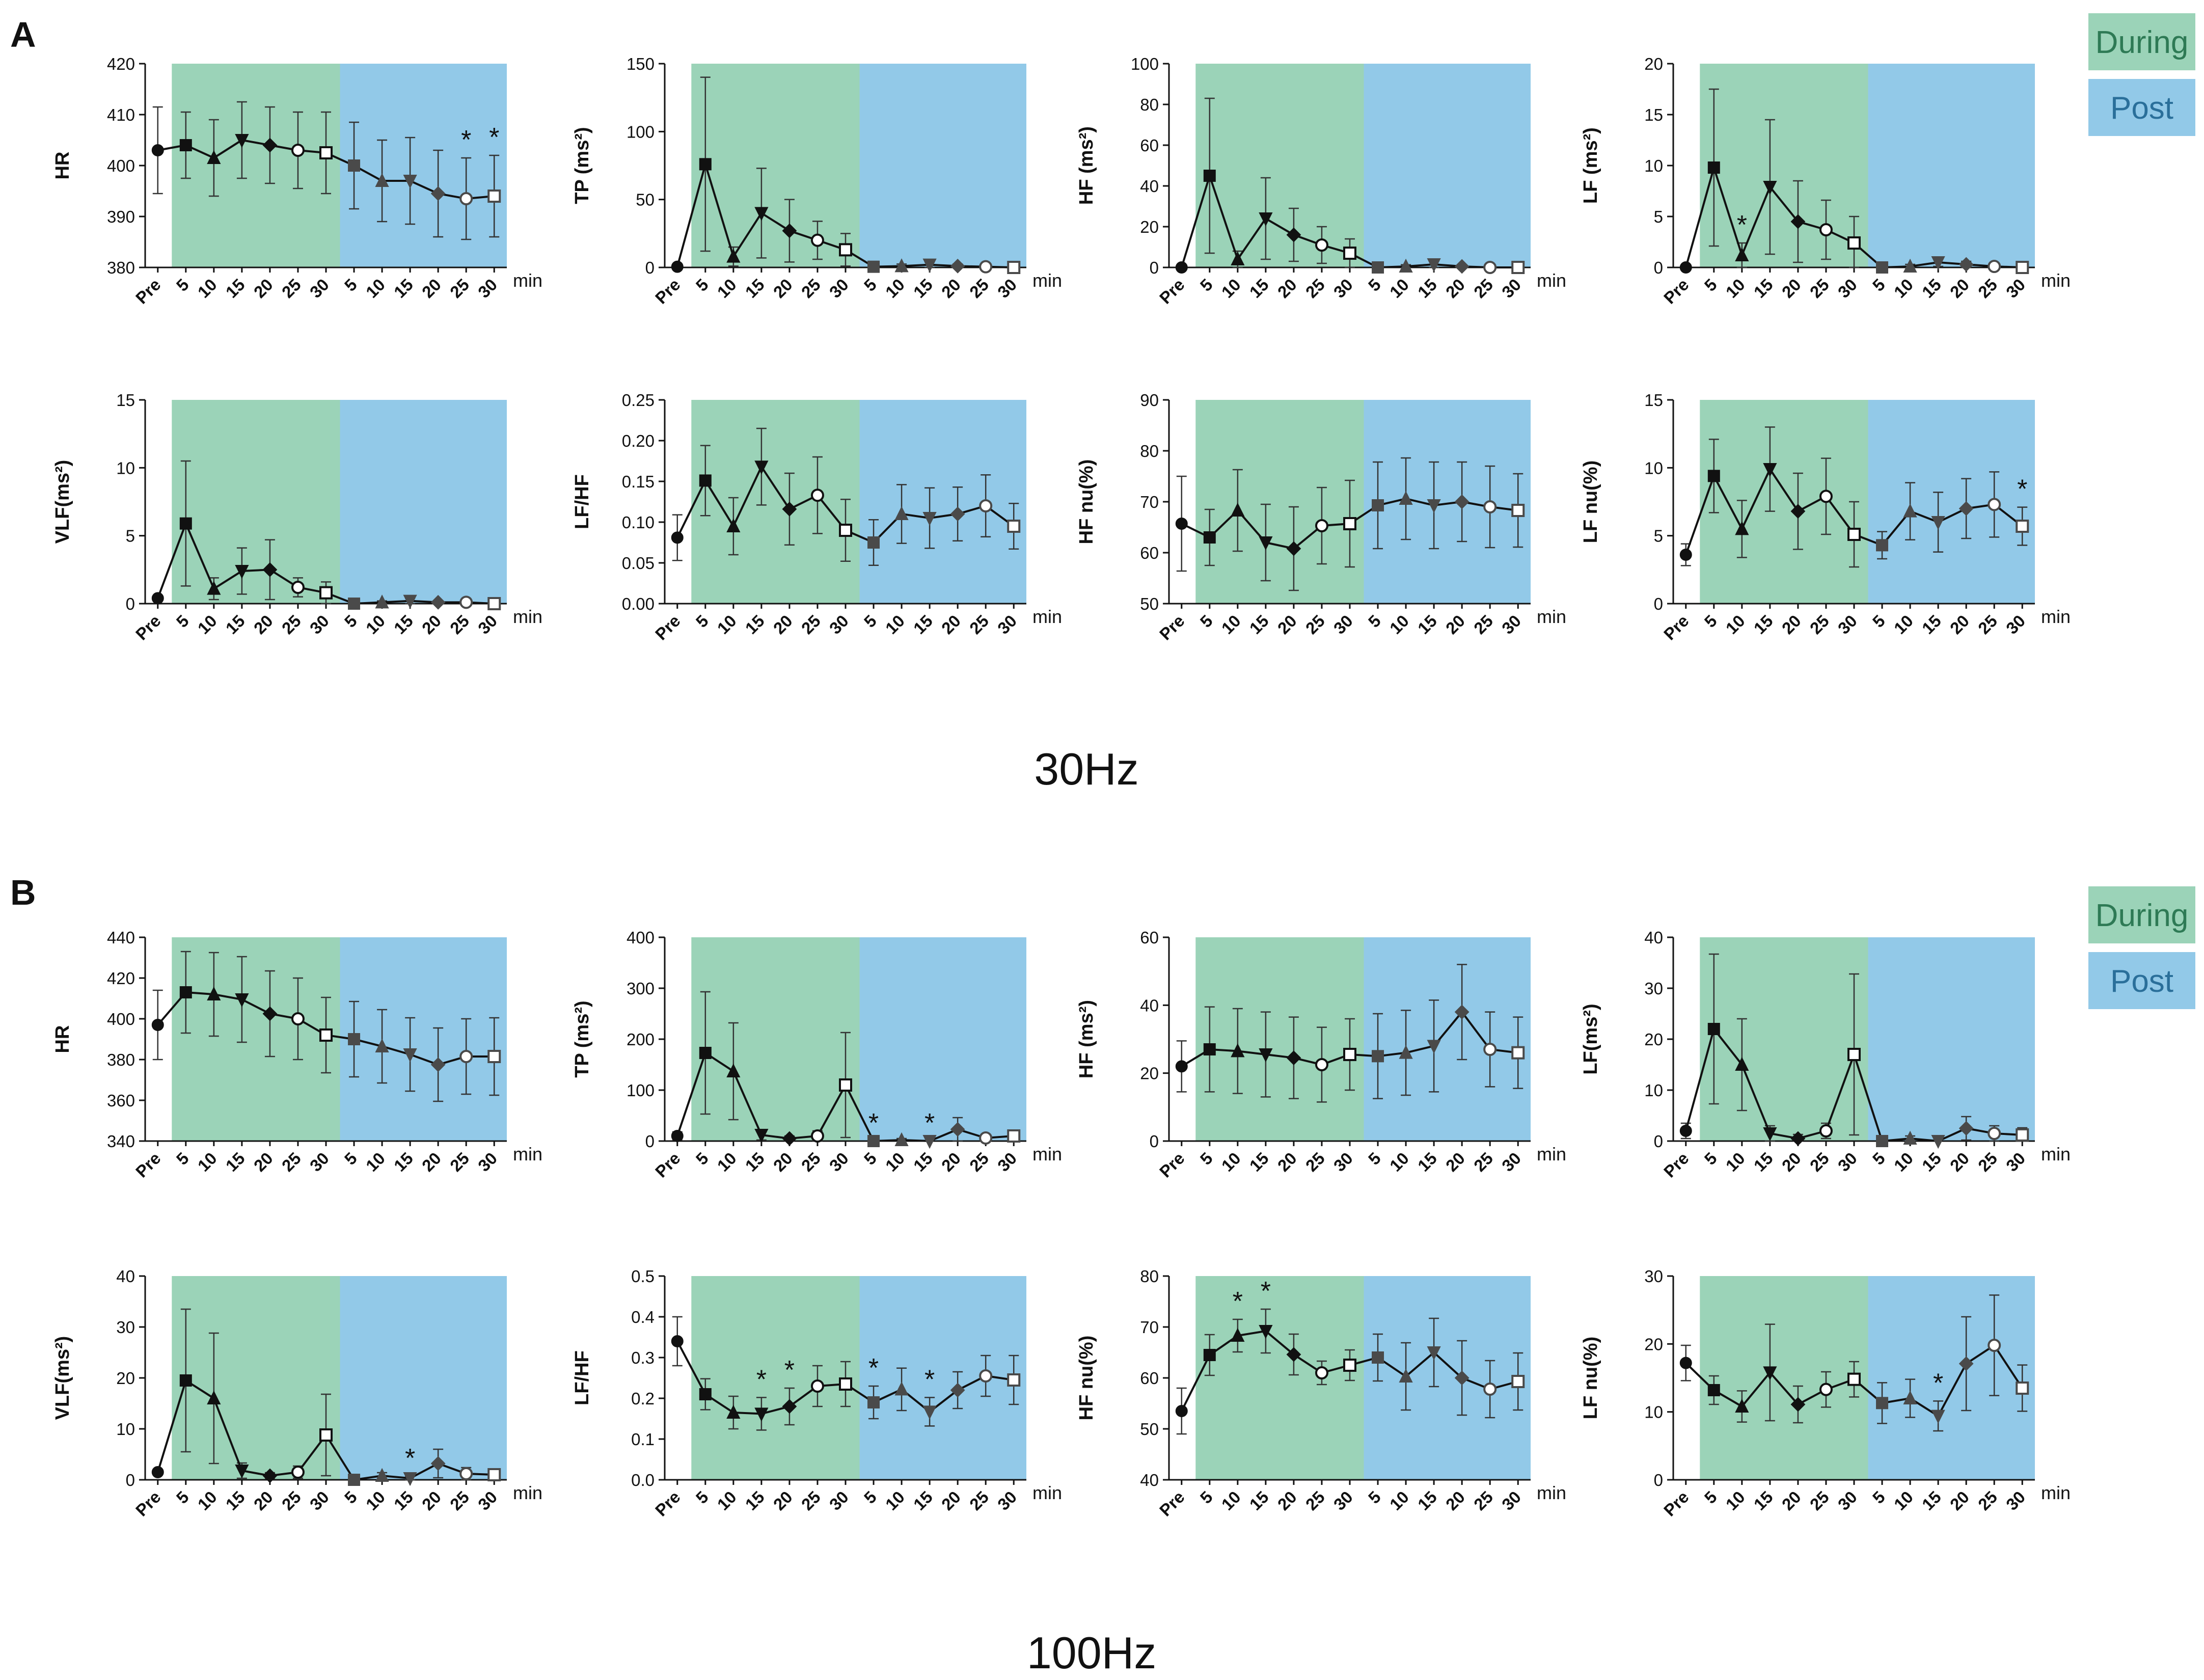 The height and width of the screenshot is (1680, 2204). I want to click on y-axis-label: VLF(ms²), so click(63, 1378).